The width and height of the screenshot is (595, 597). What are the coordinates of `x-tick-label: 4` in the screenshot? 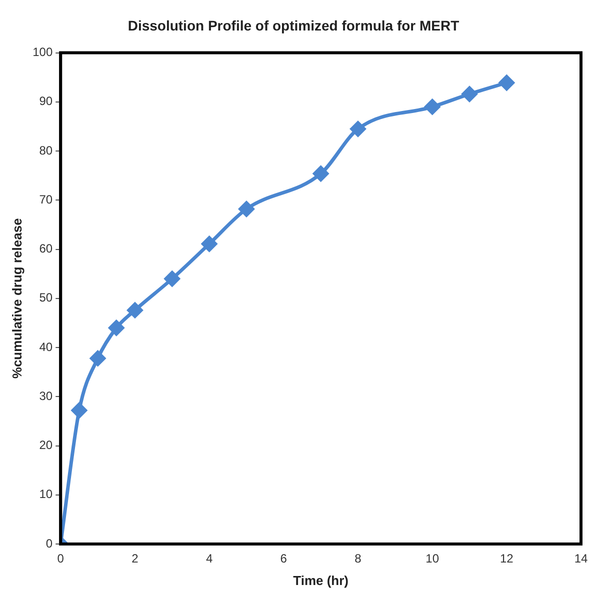 It's located at (209, 559).